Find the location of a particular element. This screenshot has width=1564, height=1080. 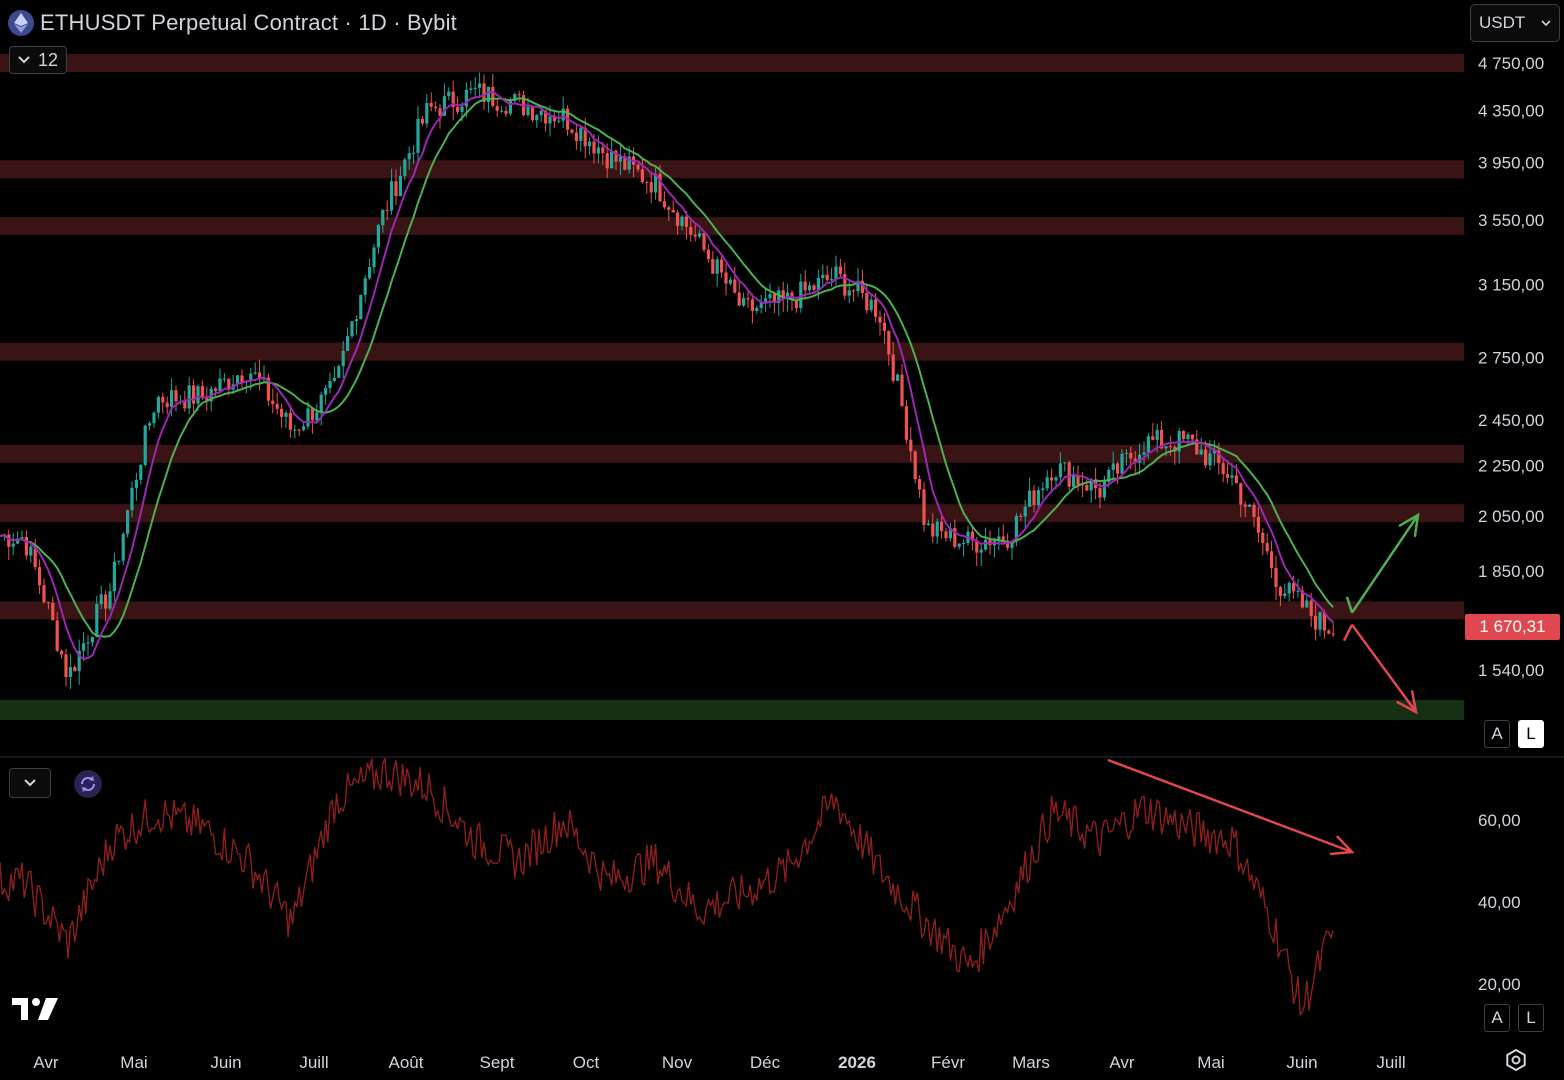

symbol-title: ETHUSDT Perpetual Contract · 1D · Bybit is located at coordinates (248, 22).